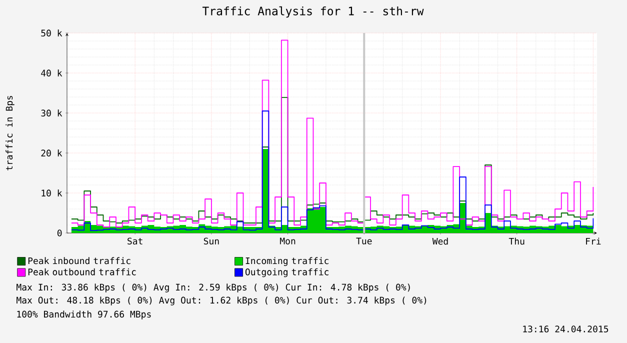  Describe the element at coordinates (10, 133) in the screenshot. I see `y-axis-title: traffic in Bps` at that location.